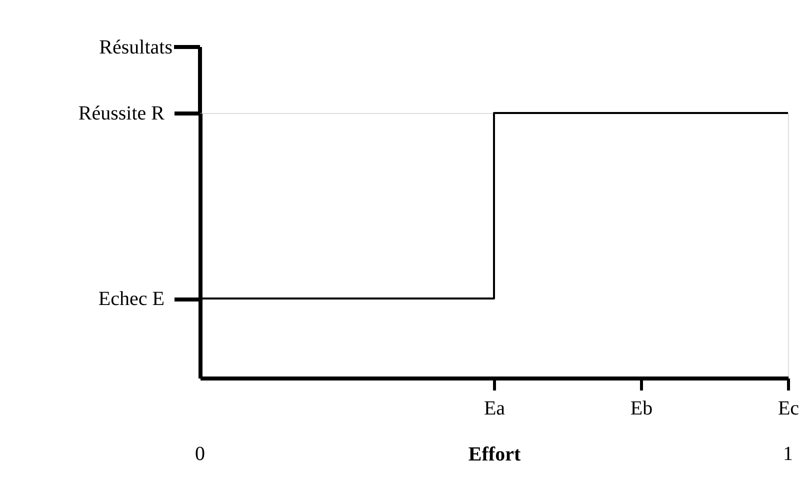  What do you see at coordinates (136, 47) in the screenshot?
I see `y-axis-title: Résultats` at bounding box center [136, 47].